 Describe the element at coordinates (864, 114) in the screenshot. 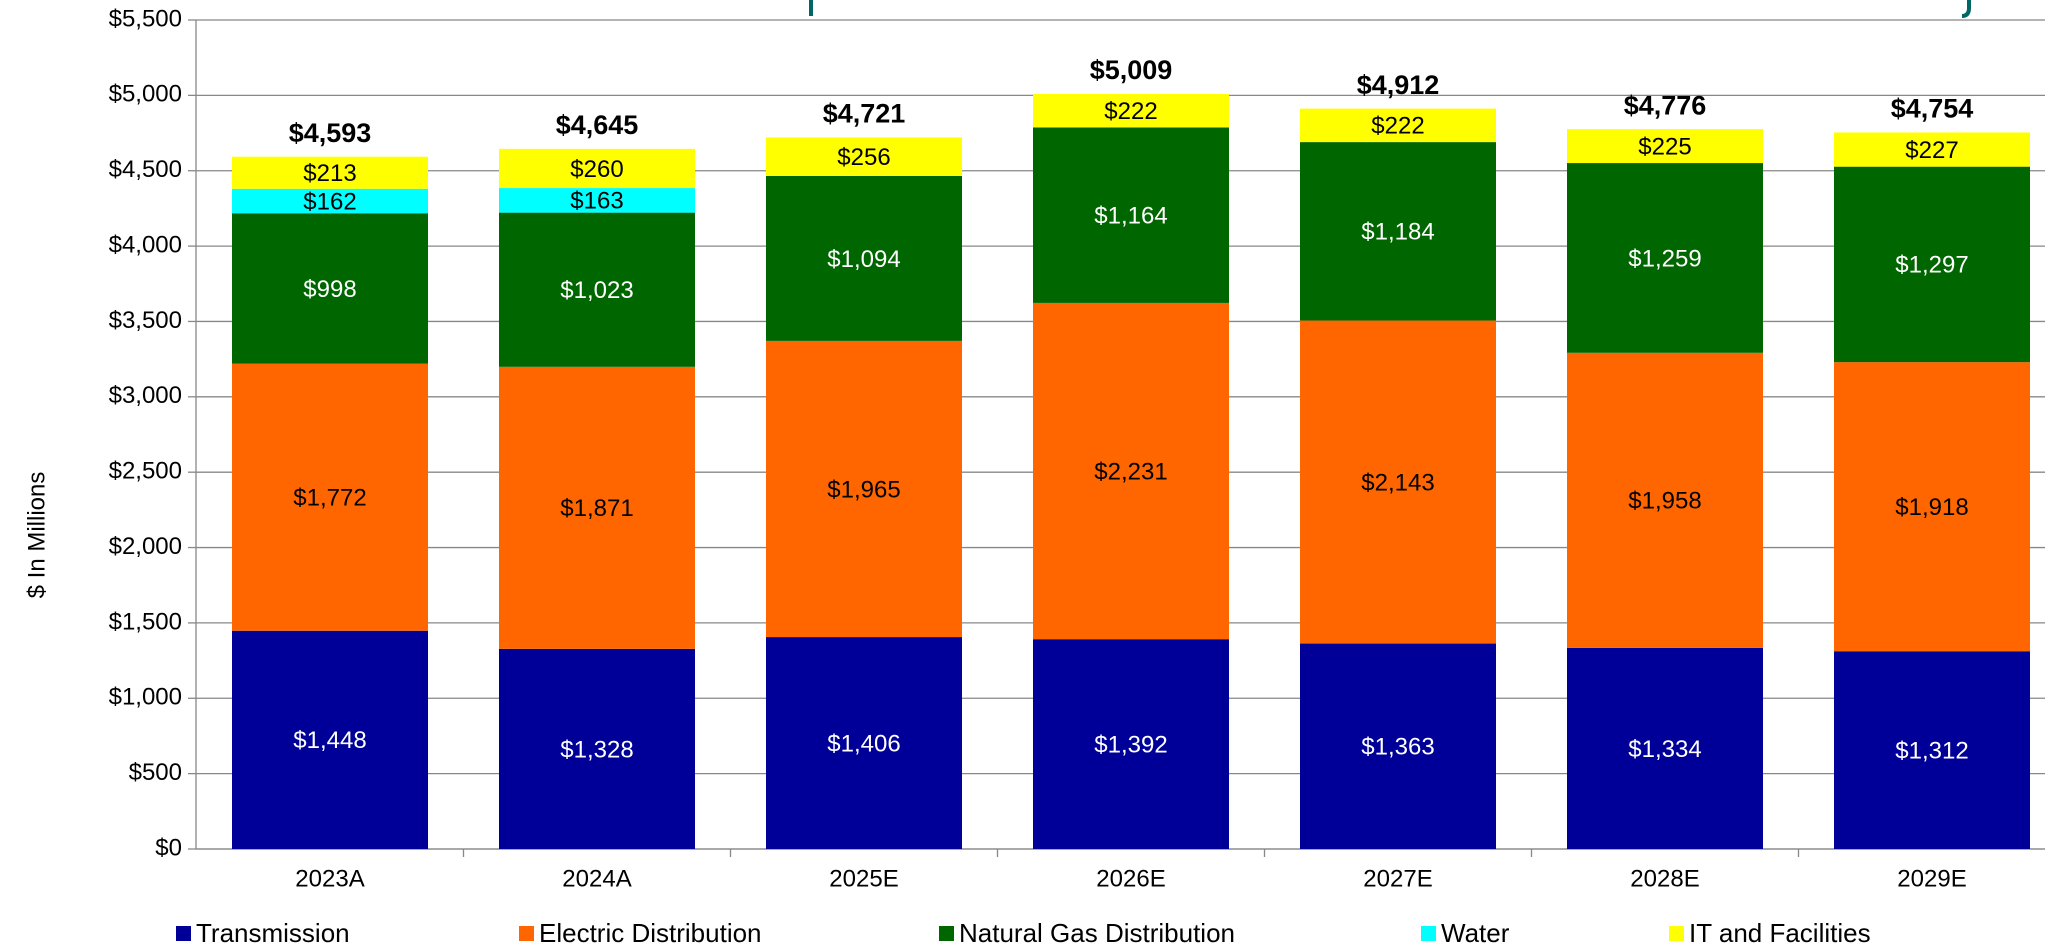

I see `total-label: $4,721` at that location.